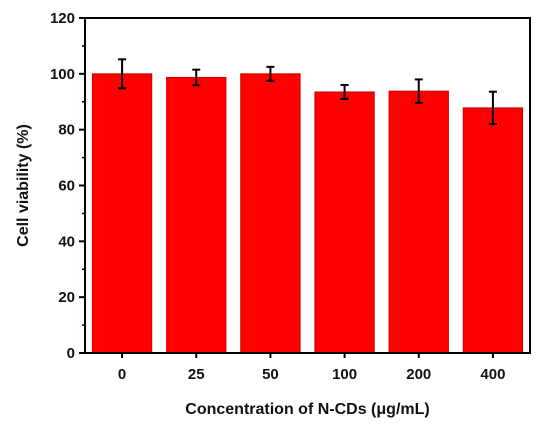 This screenshot has height=430, width=550. I want to click on x-tick-label: 25, so click(196, 374).